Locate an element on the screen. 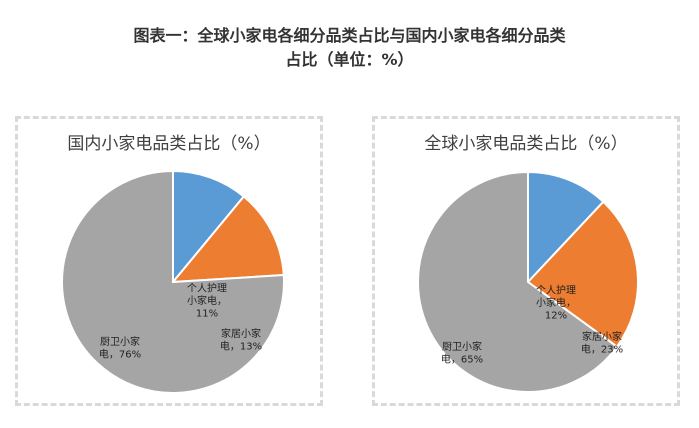 The height and width of the screenshot is (428, 699). pie-label-kitchen: 厨卫小家电，65% is located at coordinates (462, 353).